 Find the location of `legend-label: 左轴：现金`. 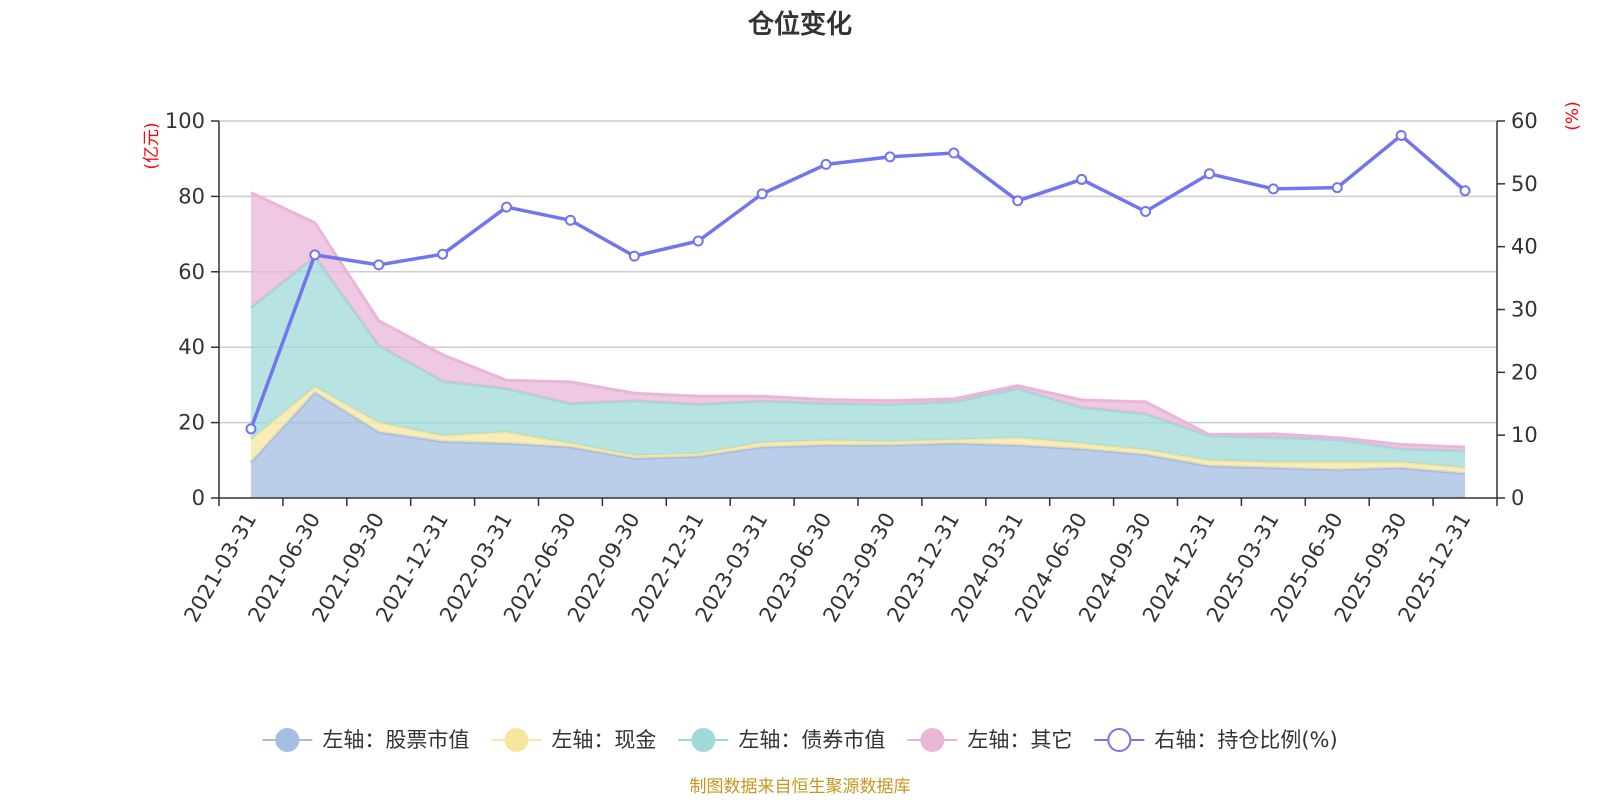

legend-label: 左轴：现金 is located at coordinates (603, 740).